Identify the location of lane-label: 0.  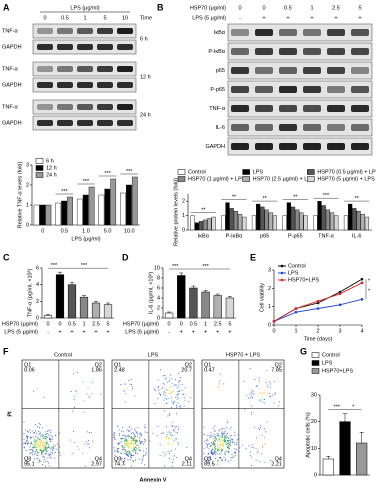
(263, 8).